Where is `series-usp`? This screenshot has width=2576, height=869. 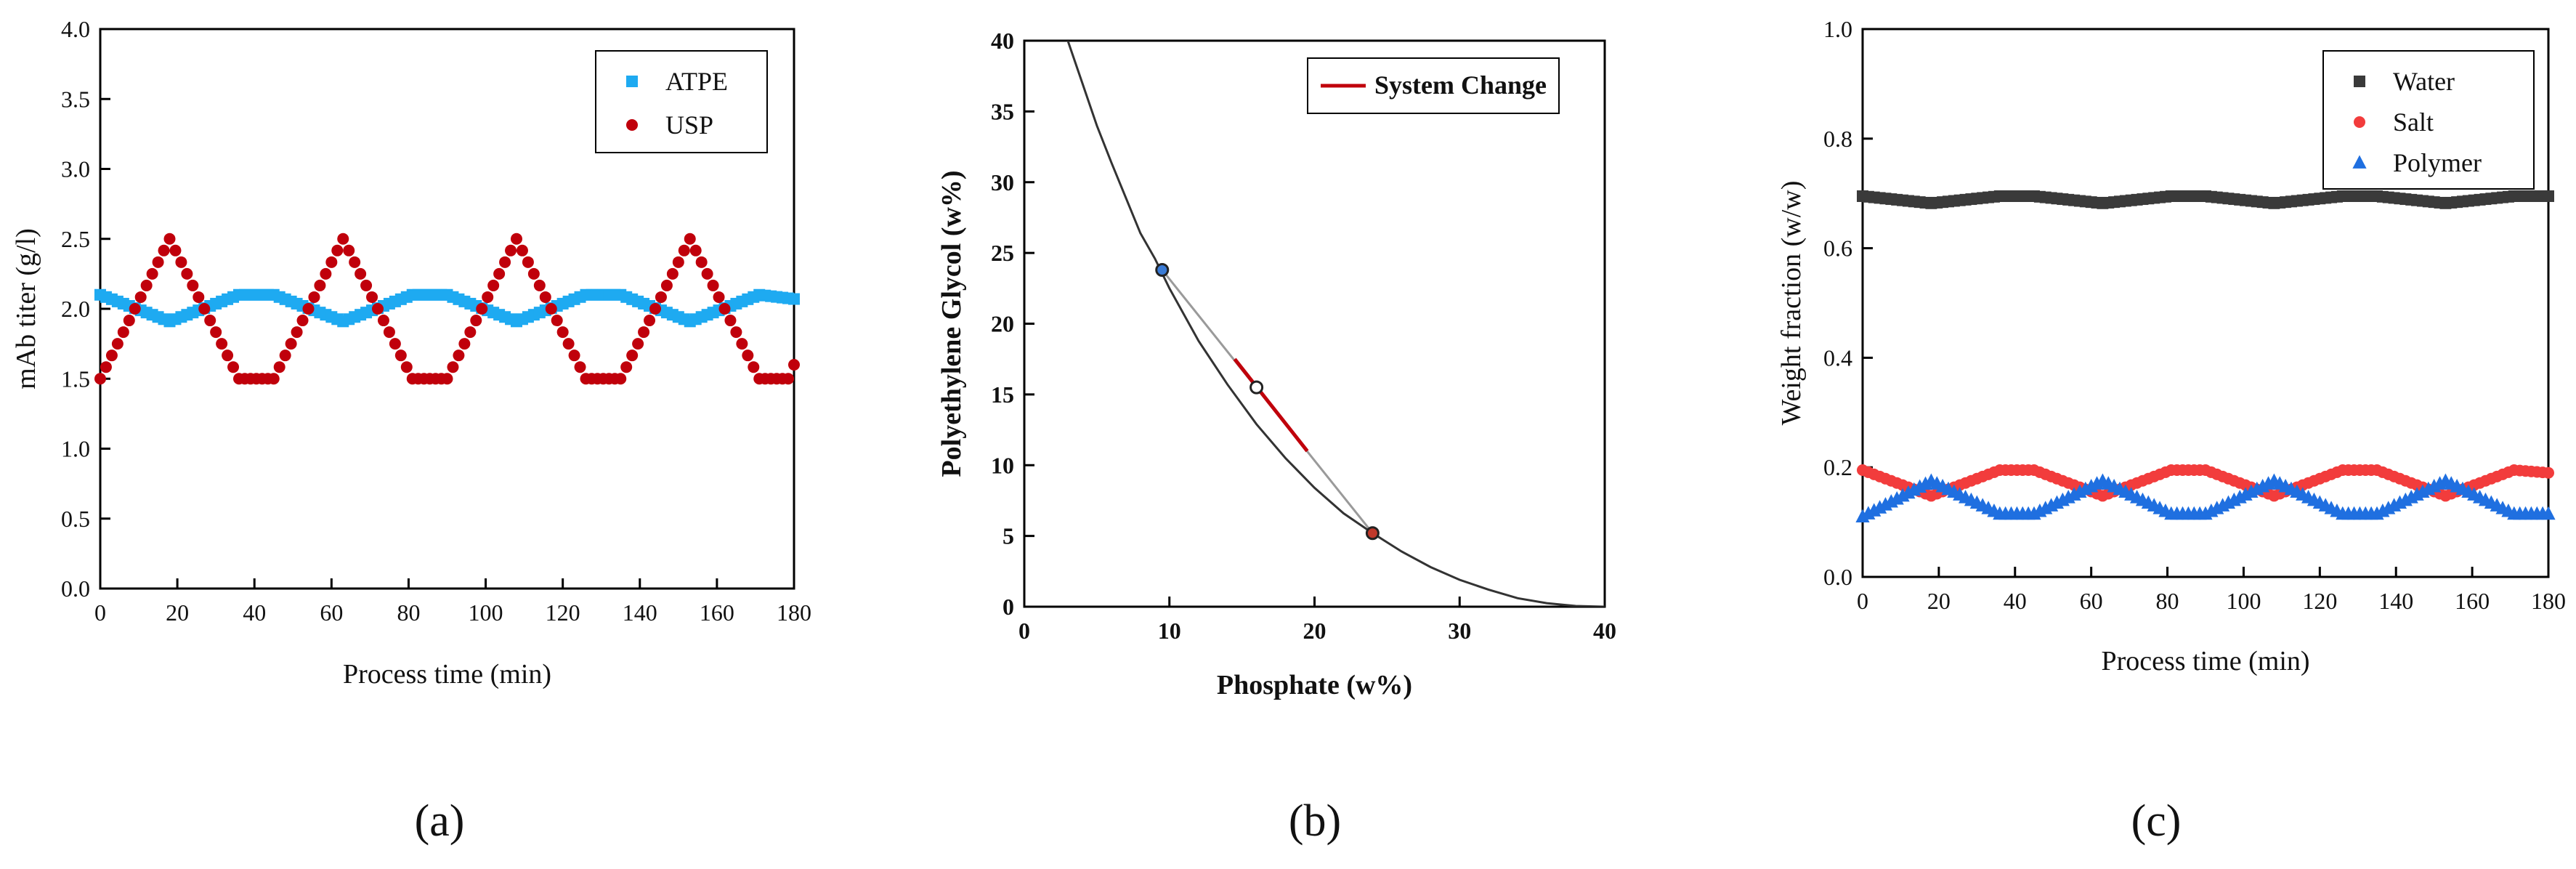
series-usp is located at coordinates (447, 309).